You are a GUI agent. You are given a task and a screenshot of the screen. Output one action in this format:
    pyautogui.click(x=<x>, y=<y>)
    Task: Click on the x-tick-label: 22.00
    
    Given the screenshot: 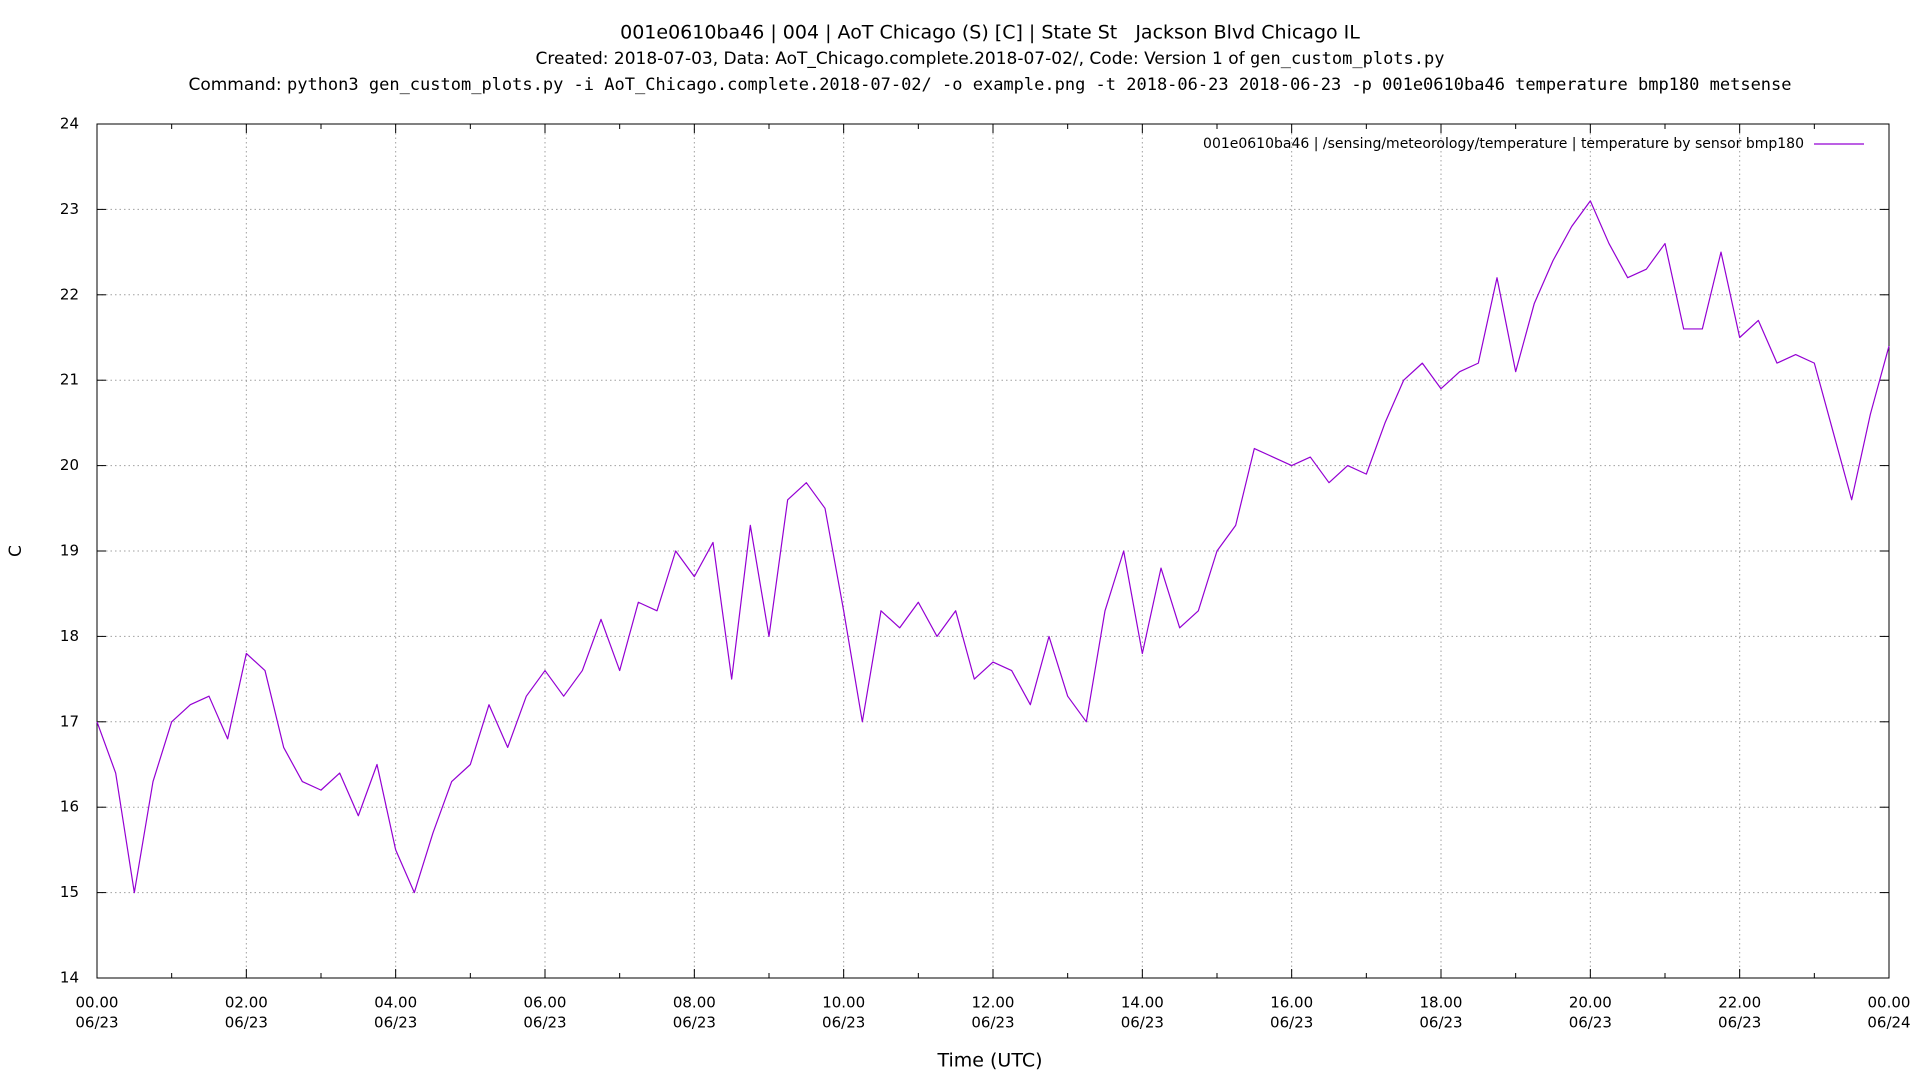 What is the action you would take?
    pyautogui.click(x=1739, y=1003)
    